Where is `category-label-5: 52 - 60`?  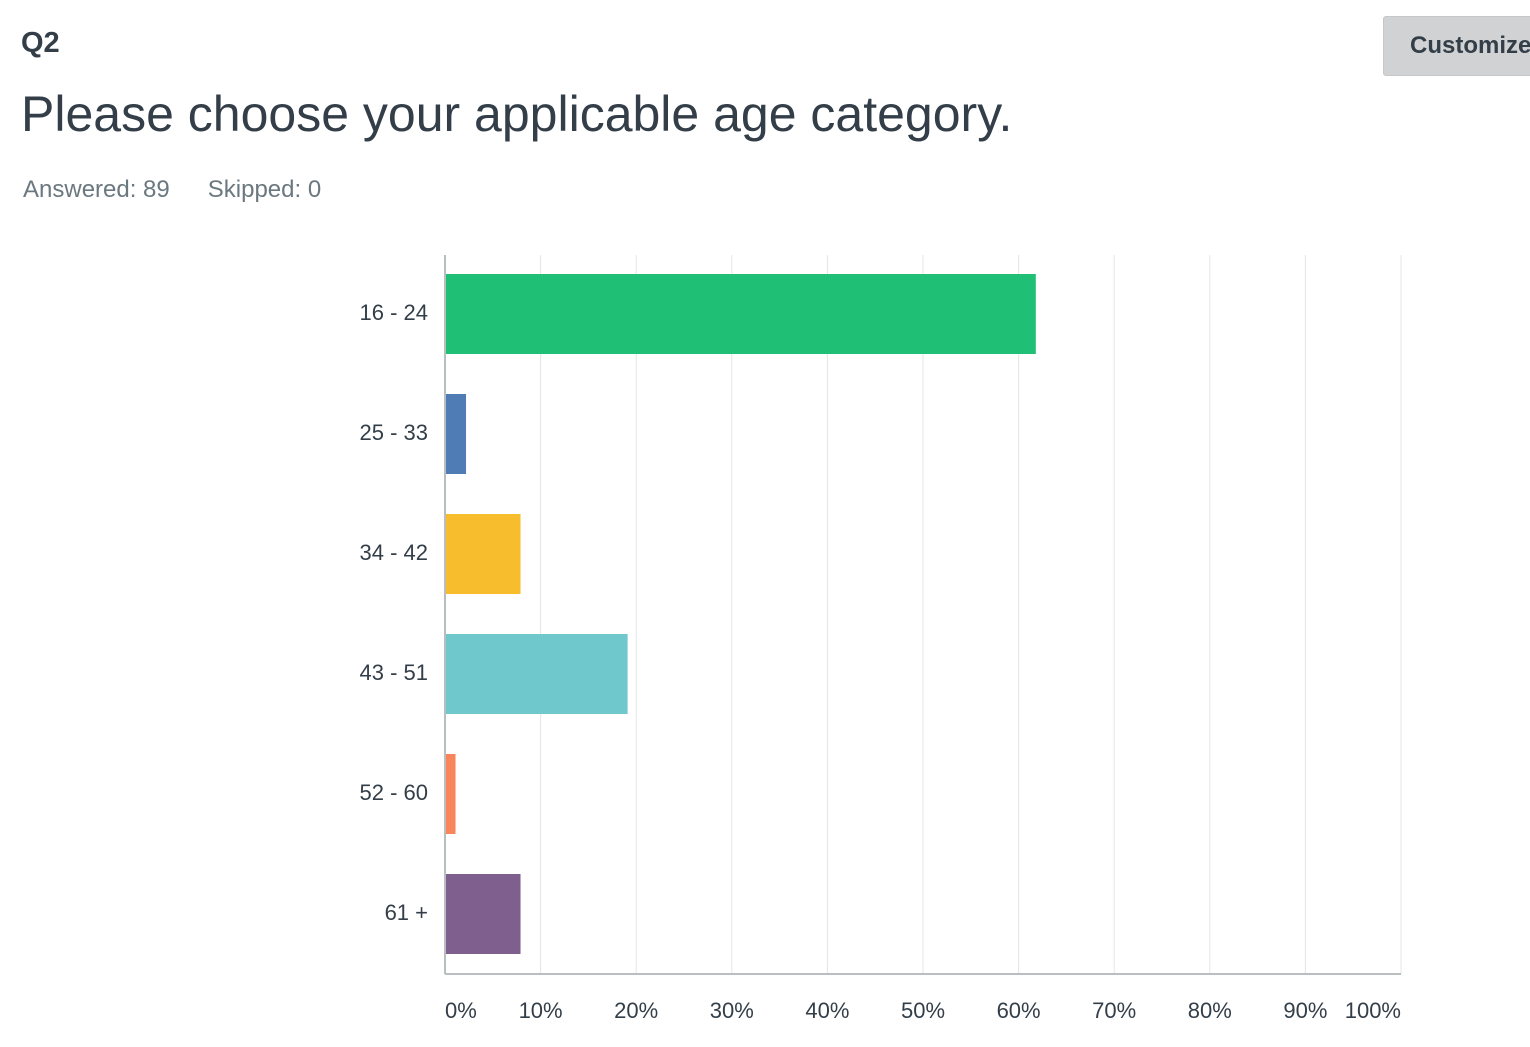 category-label-5: 52 - 60 is located at coordinates (394, 792).